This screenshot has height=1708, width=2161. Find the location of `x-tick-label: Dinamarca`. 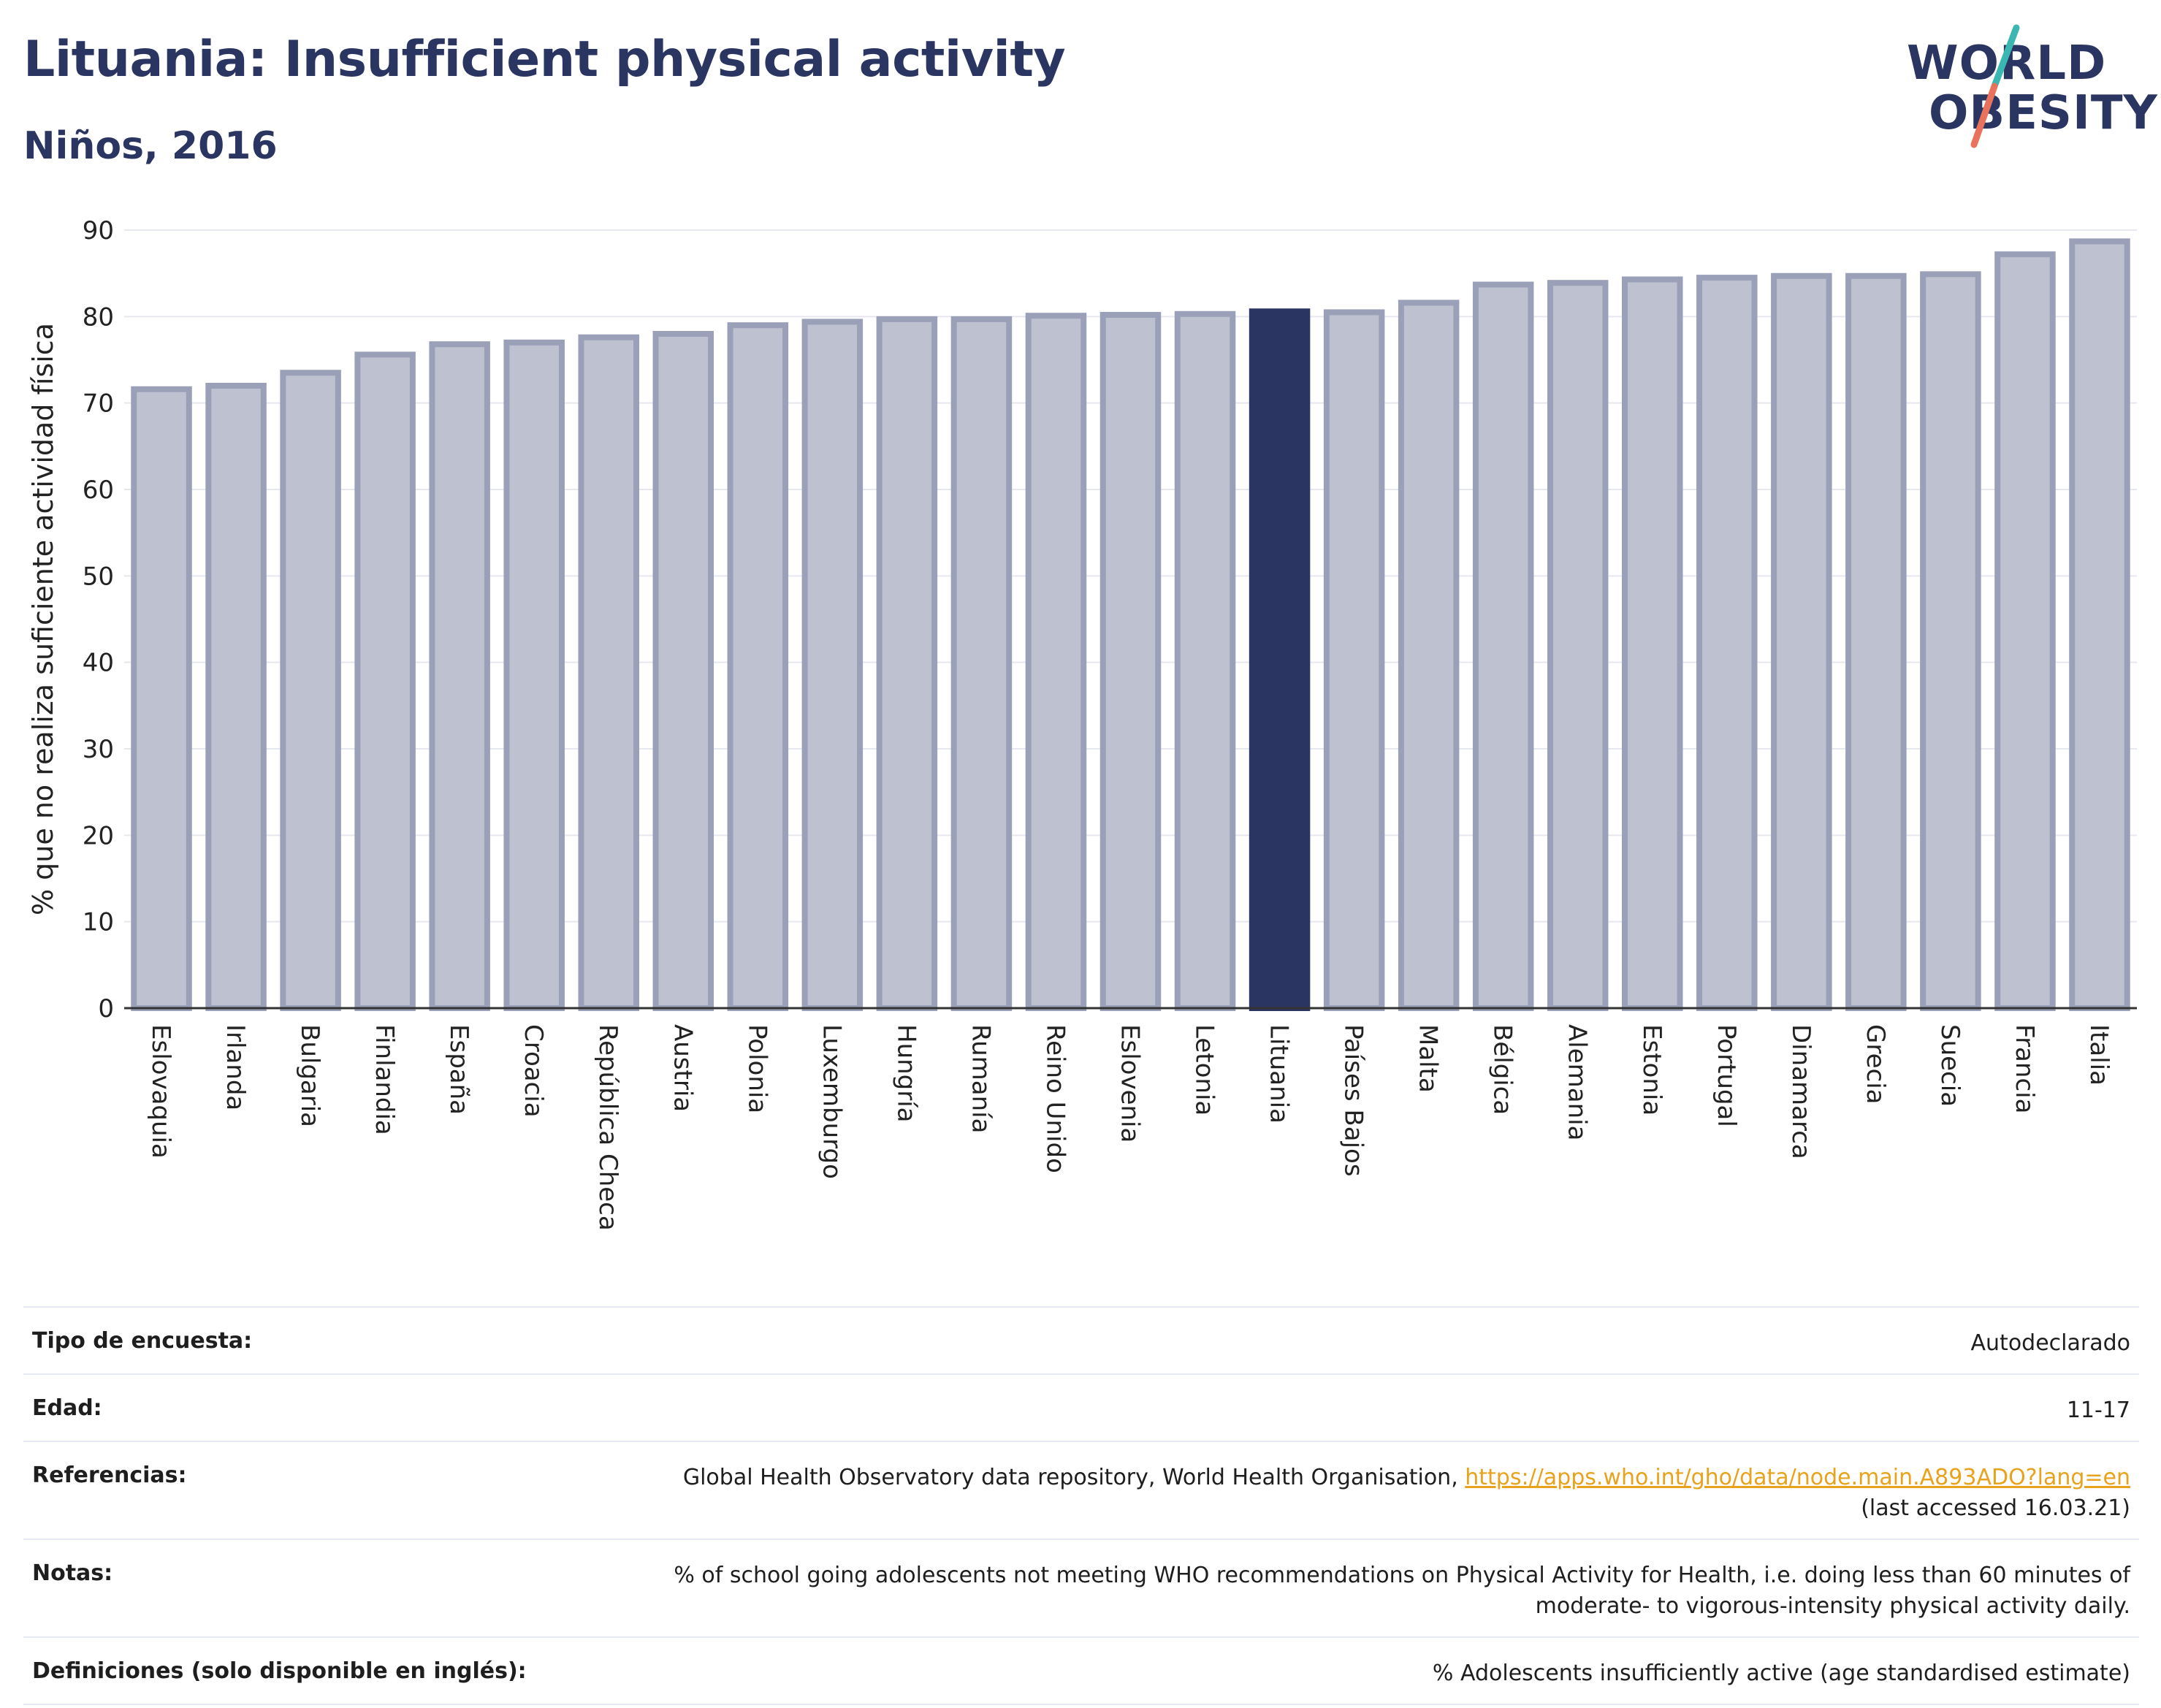

x-tick-label: Dinamarca is located at coordinates (1801, 1091).